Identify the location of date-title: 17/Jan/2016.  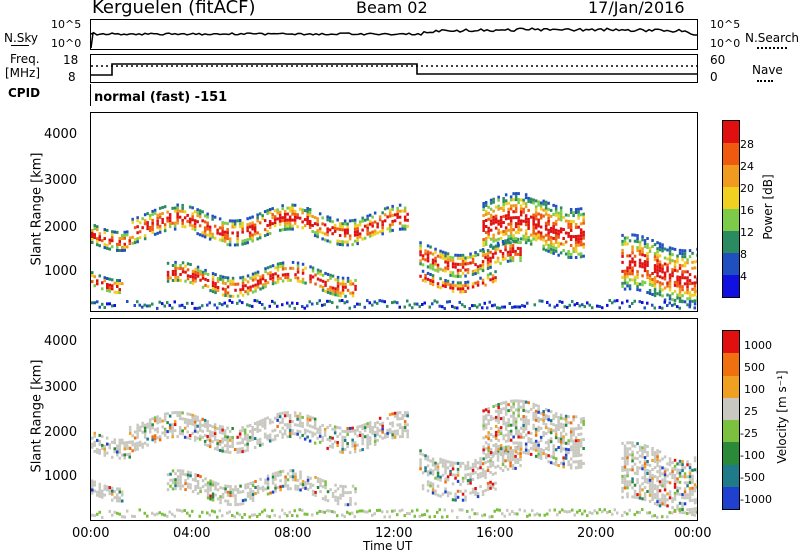
(636, 8).